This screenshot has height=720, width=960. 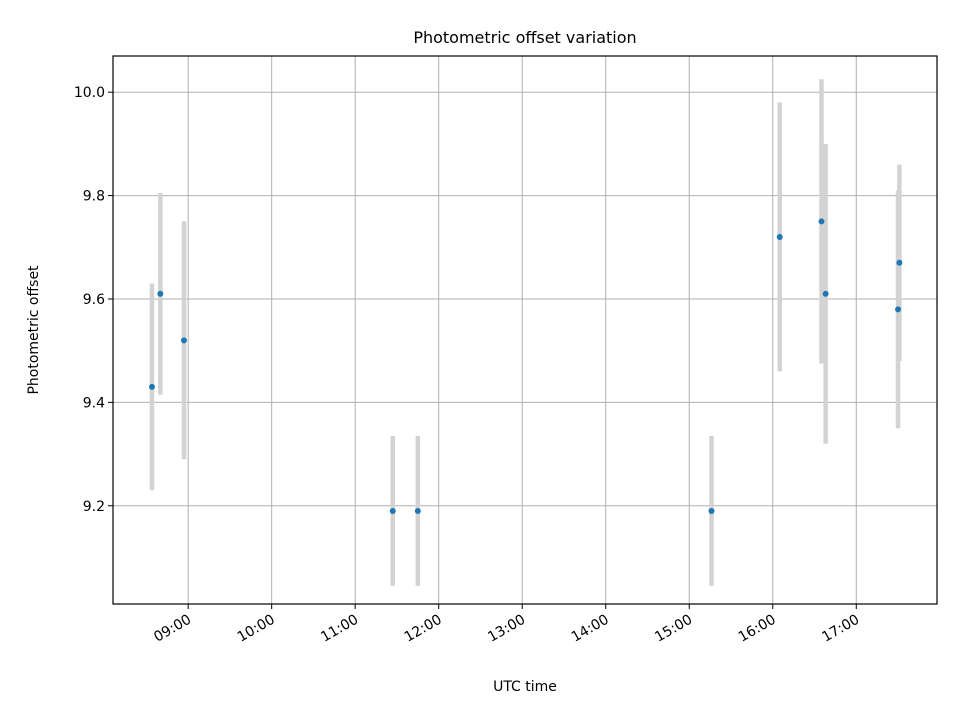 I want to click on y-tick-label: 9.4, so click(x=94, y=403).